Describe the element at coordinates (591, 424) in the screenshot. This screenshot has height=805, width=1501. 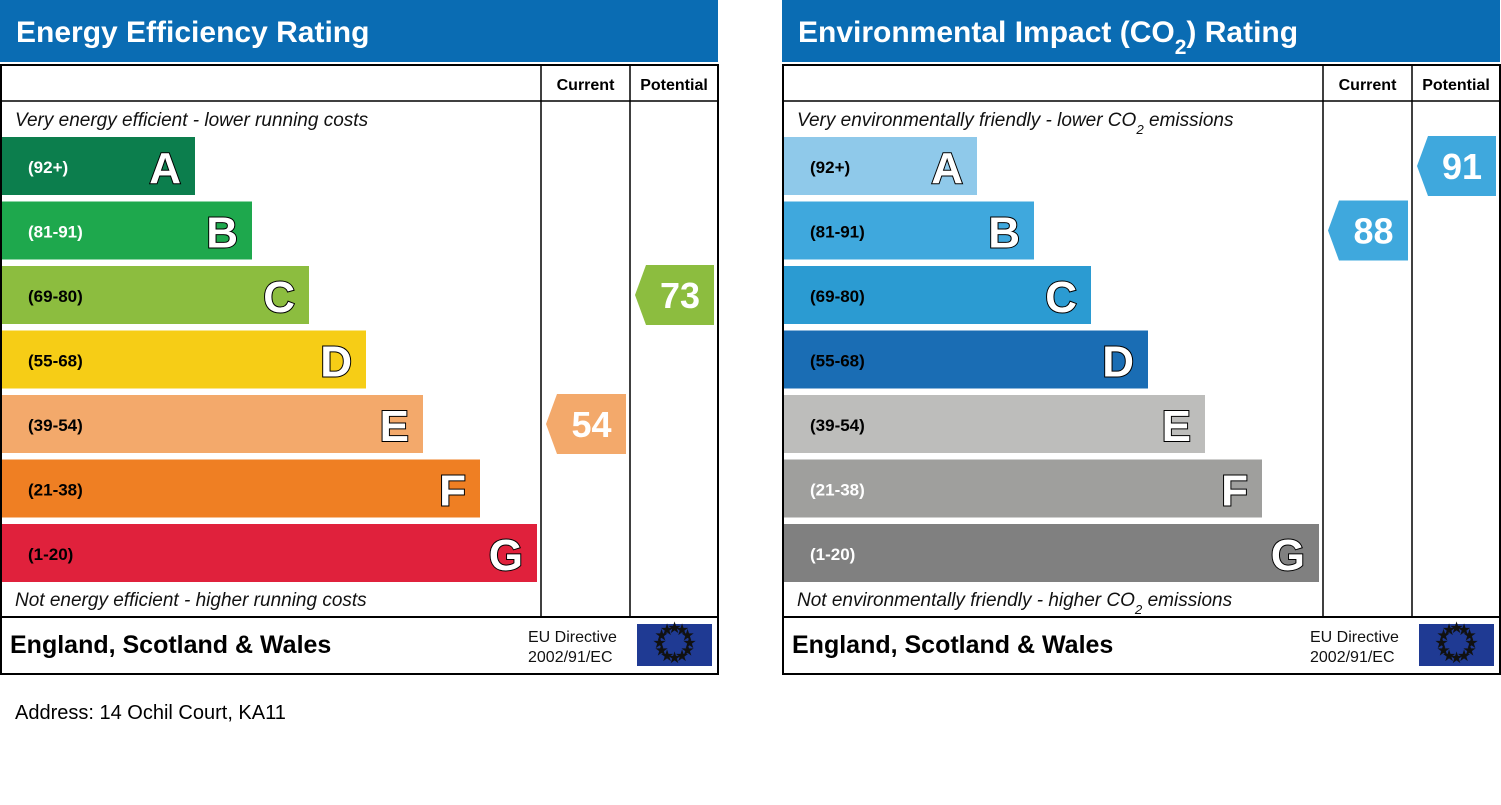
I see `current-rating-value: 54` at that location.